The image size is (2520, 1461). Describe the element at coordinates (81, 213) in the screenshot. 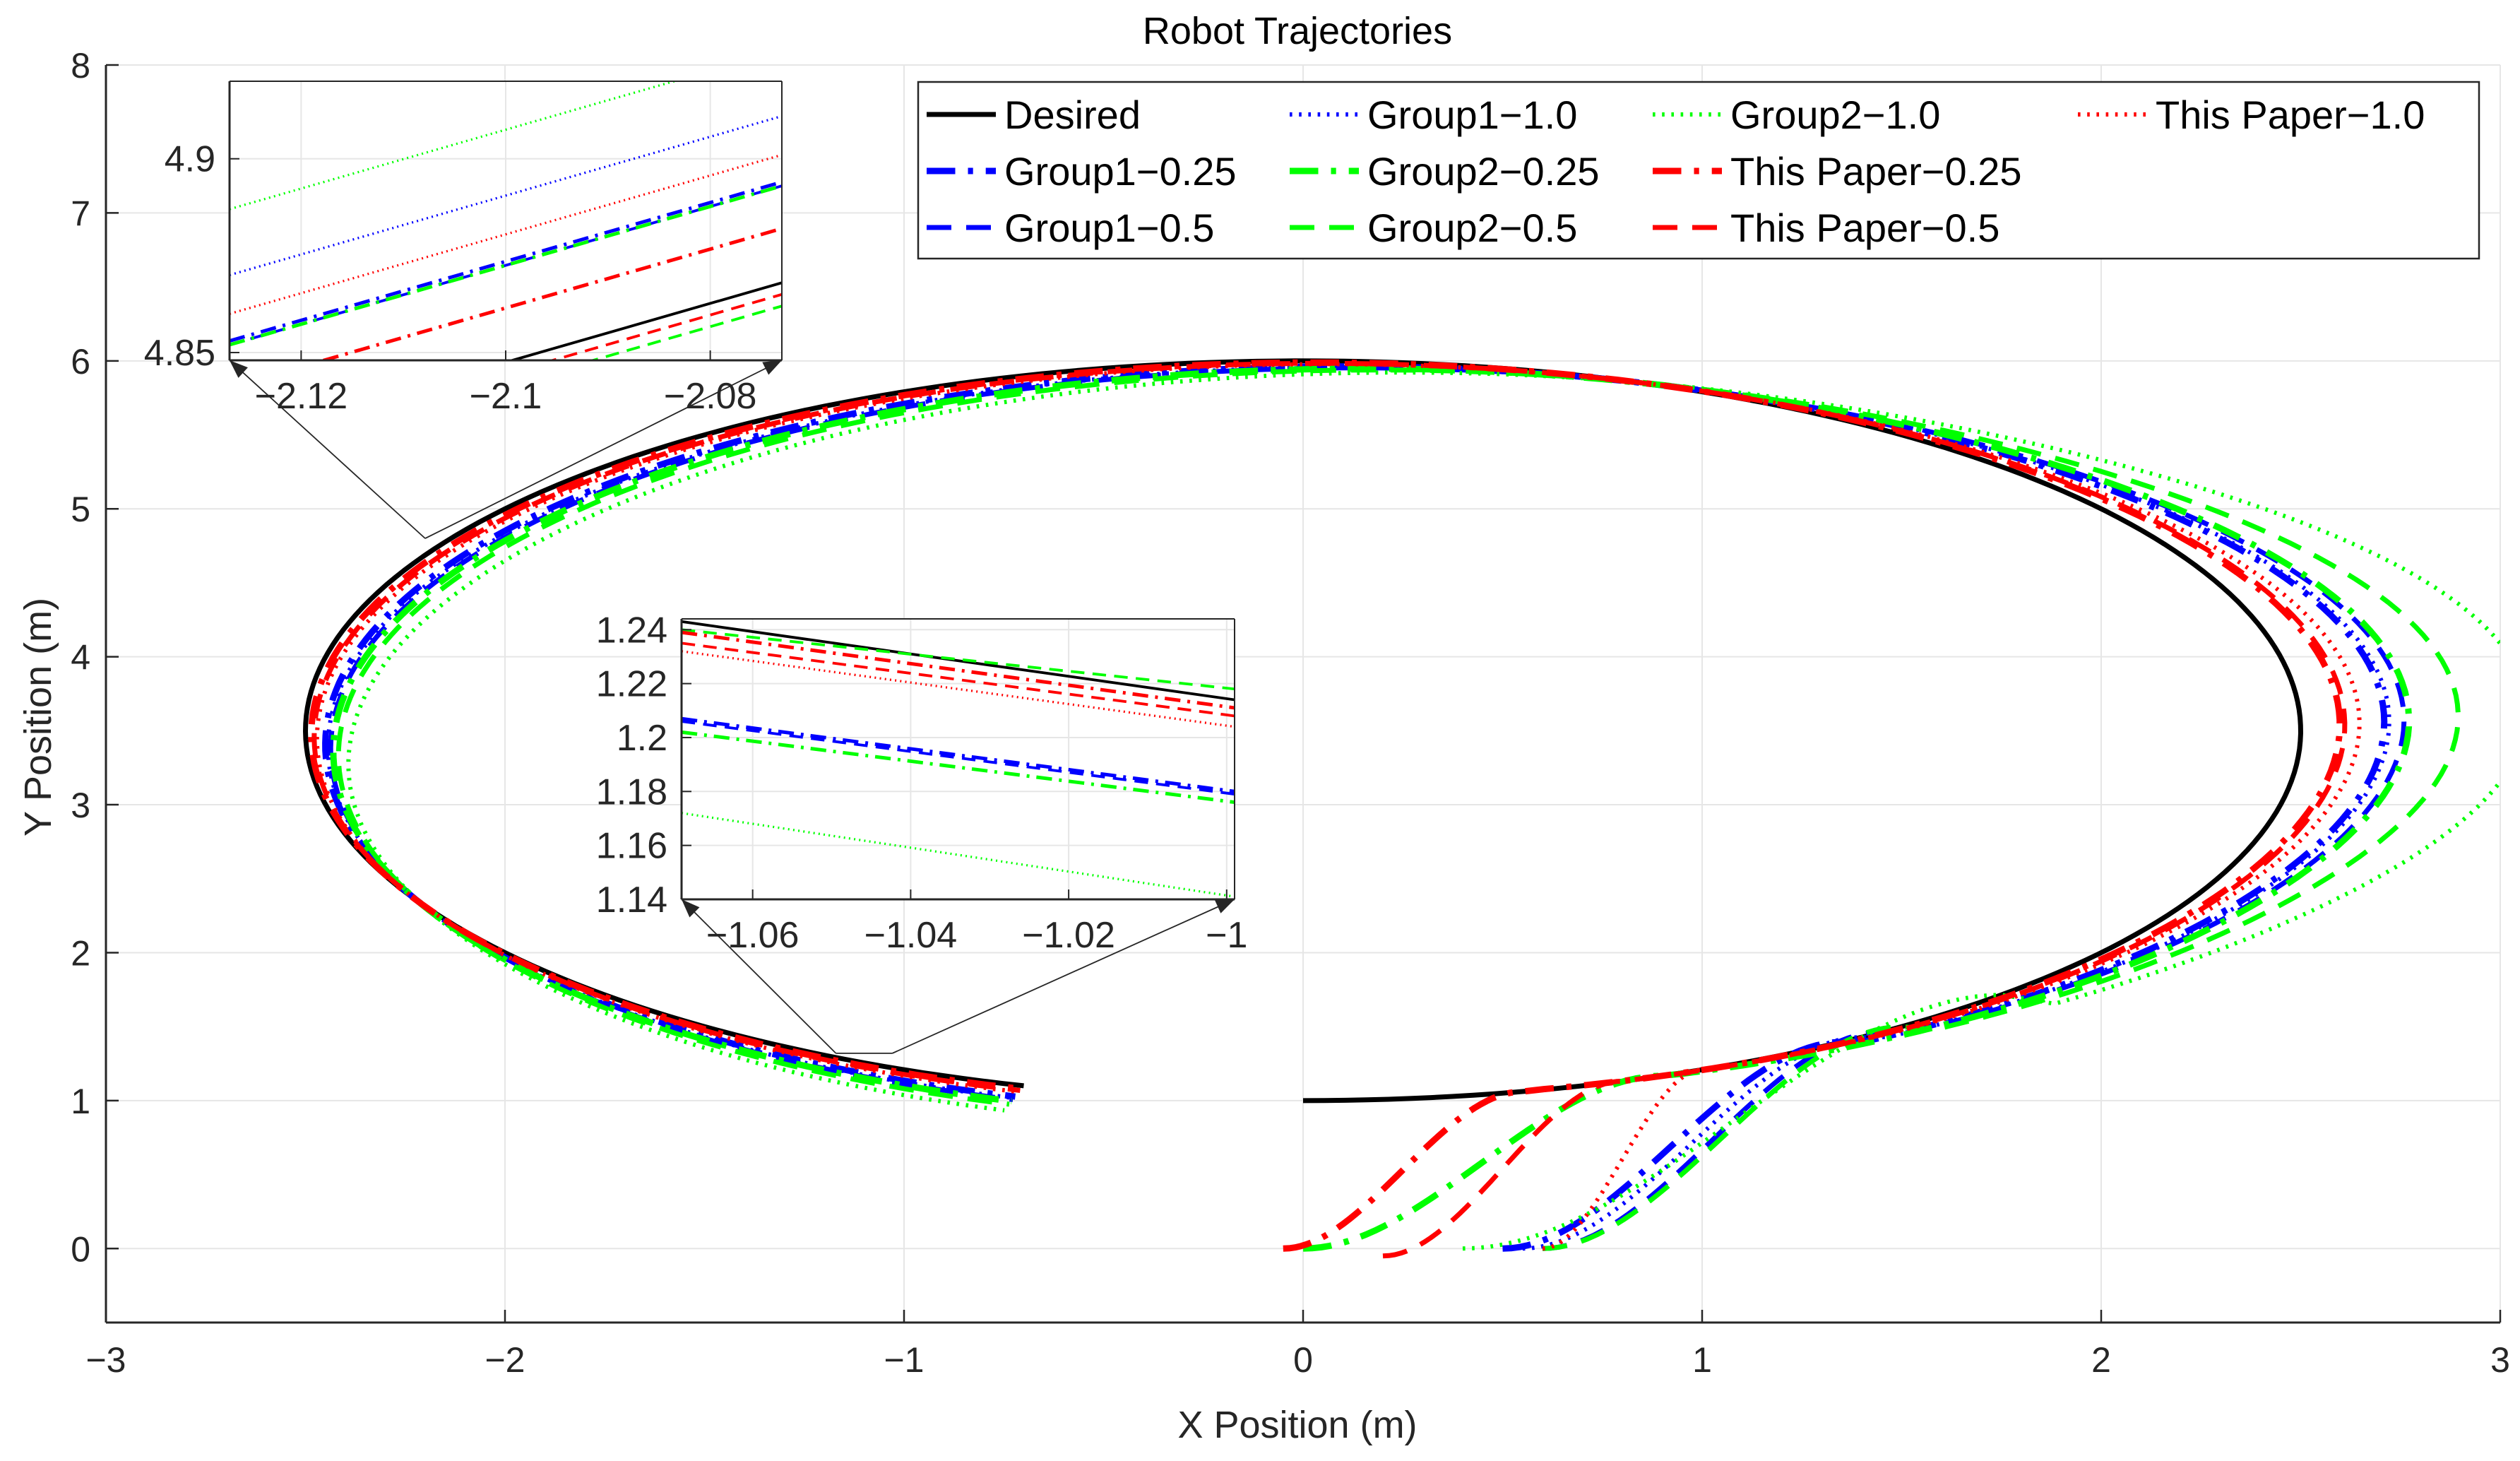

I see `y-tick-label: 7` at that location.